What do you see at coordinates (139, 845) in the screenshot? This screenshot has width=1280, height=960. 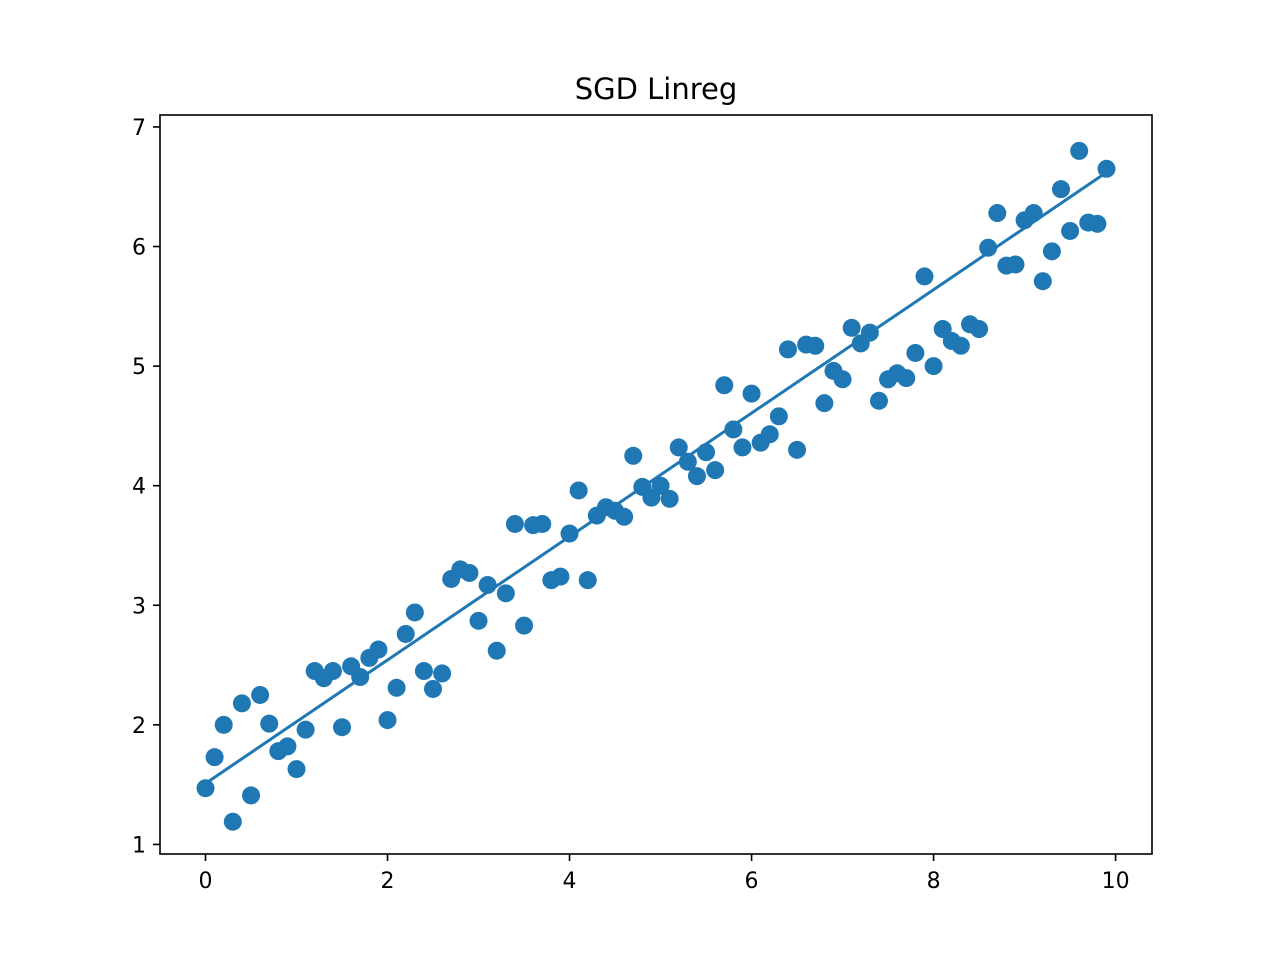 I see `y-tick-label: 1` at bounding box center [139, 845].